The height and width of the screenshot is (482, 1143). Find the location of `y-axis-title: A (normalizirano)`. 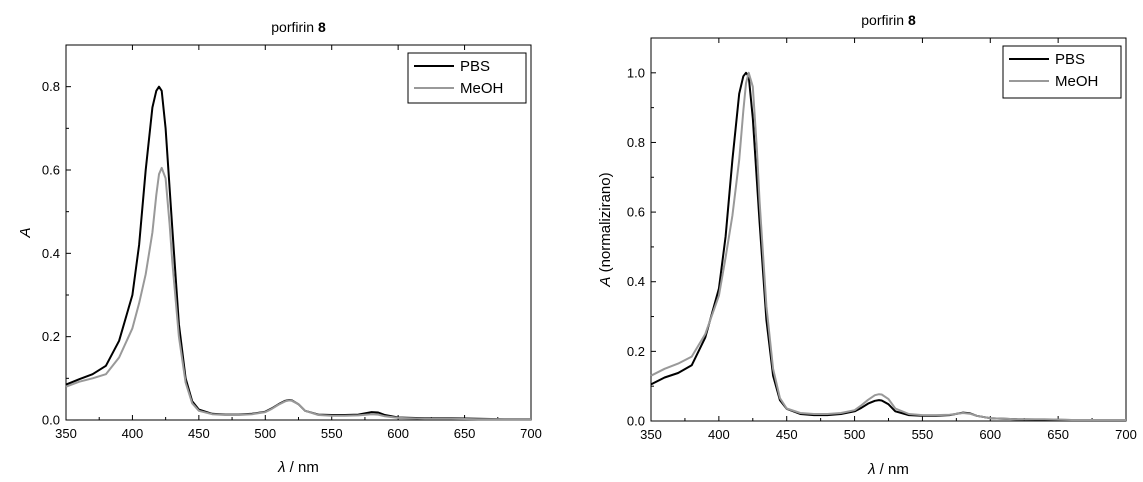

y-axis-title: A (normalizirano) is located at coordinates (605, 229).